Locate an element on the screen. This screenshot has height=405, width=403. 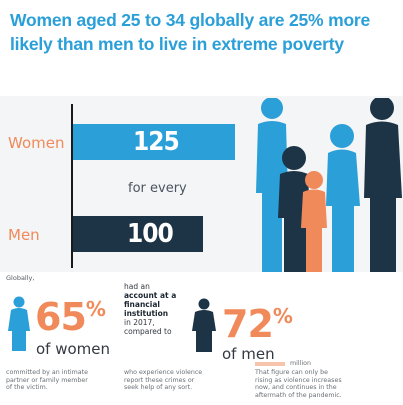
bar-men is located at coordinates (138, 234).